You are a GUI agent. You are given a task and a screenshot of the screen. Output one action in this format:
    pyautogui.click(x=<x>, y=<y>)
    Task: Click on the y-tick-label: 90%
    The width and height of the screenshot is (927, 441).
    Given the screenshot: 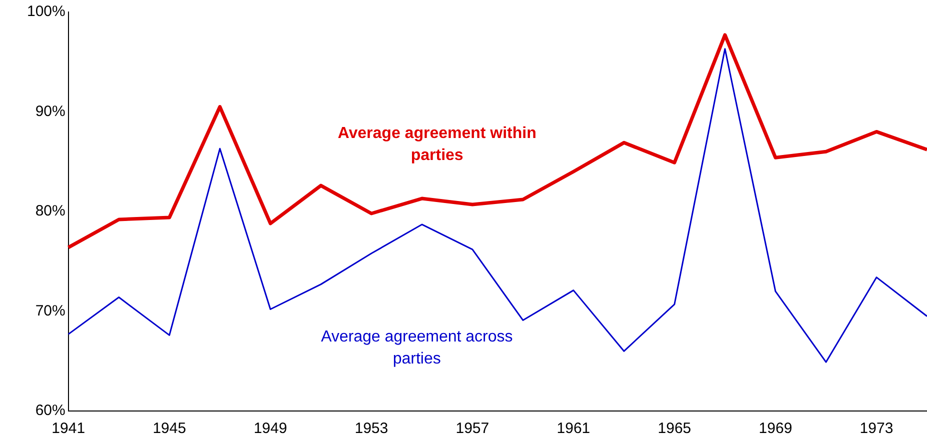 What is the action you would take?
    pyautogui.click(x=50, y=111)
    